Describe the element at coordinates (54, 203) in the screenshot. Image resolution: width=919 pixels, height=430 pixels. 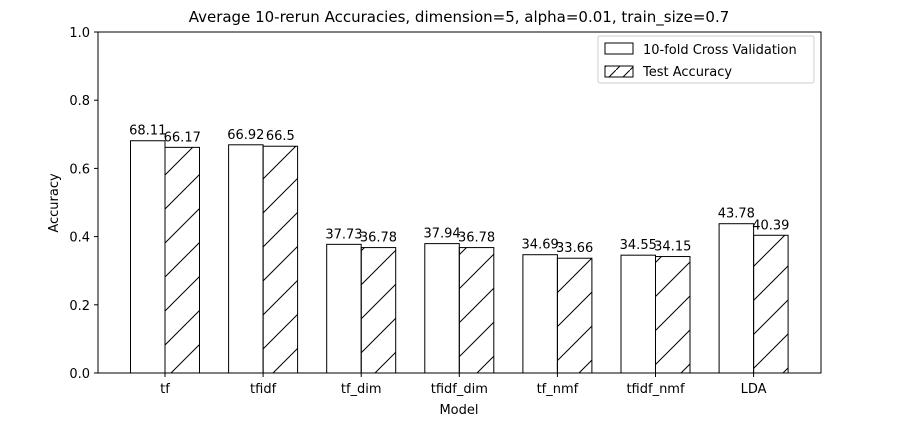
I see `y-axis-label: Accuracy` at that location.